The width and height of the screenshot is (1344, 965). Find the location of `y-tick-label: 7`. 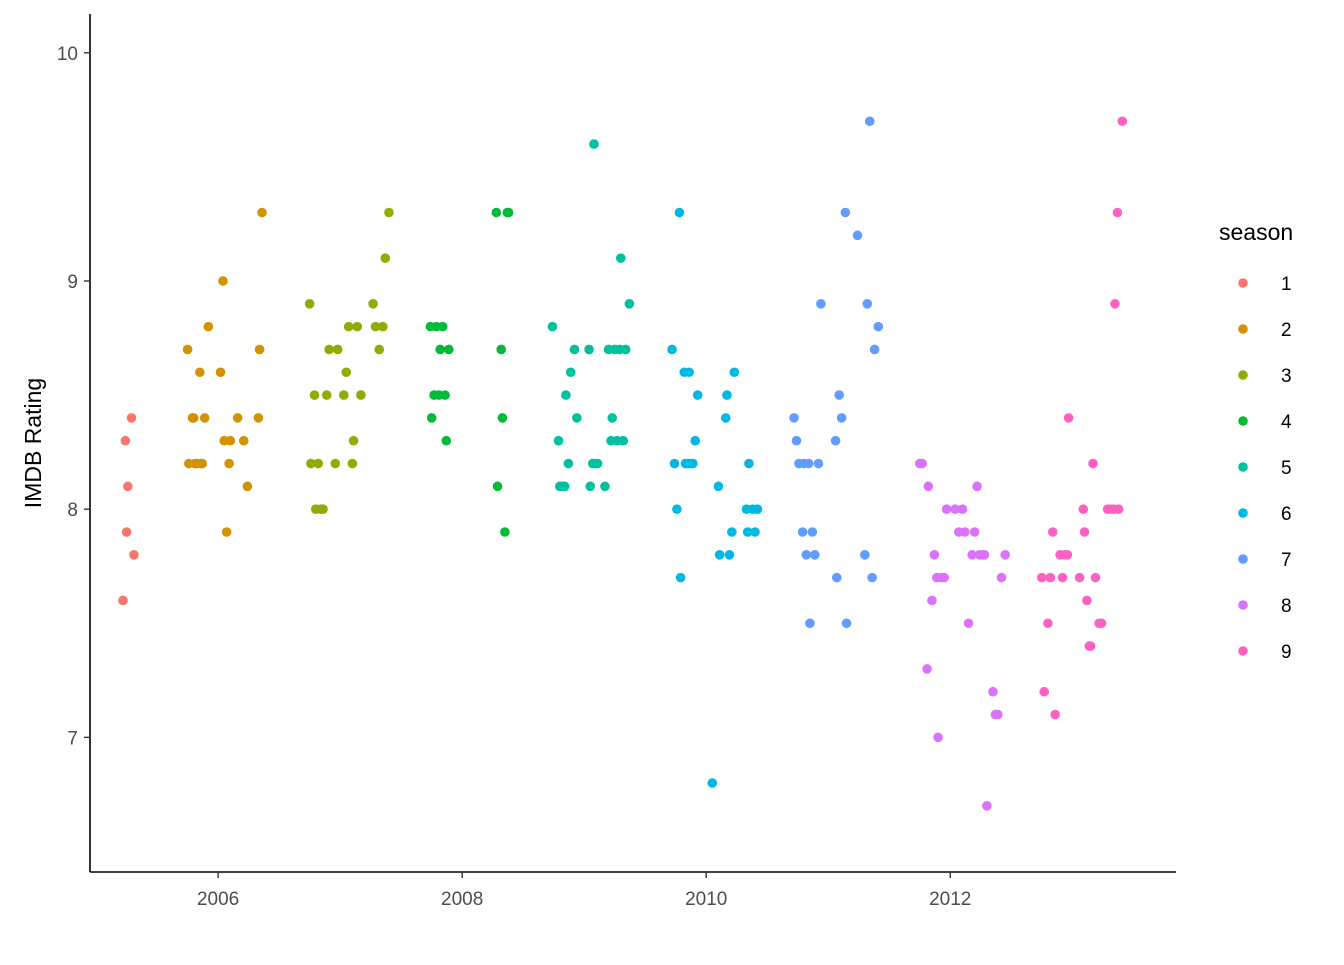

y-tick-label: 7 is located at coordinates (72, 738).